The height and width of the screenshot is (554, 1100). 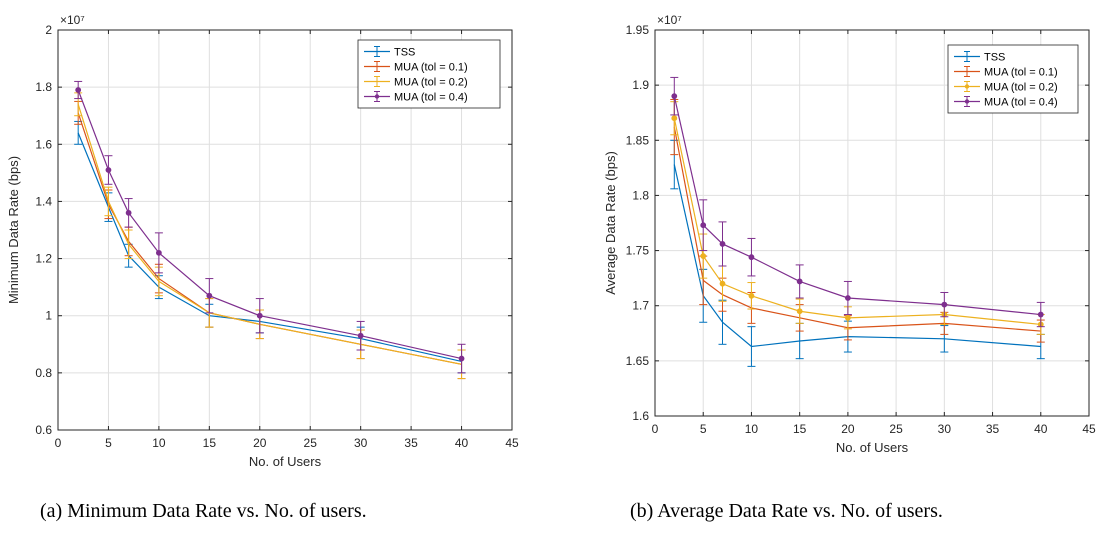 What do you see at coordinates (610, 223) in the screenshot?
I see `y-axis-label: Average Data Rate (bps)` at bounding box center [610, 223].